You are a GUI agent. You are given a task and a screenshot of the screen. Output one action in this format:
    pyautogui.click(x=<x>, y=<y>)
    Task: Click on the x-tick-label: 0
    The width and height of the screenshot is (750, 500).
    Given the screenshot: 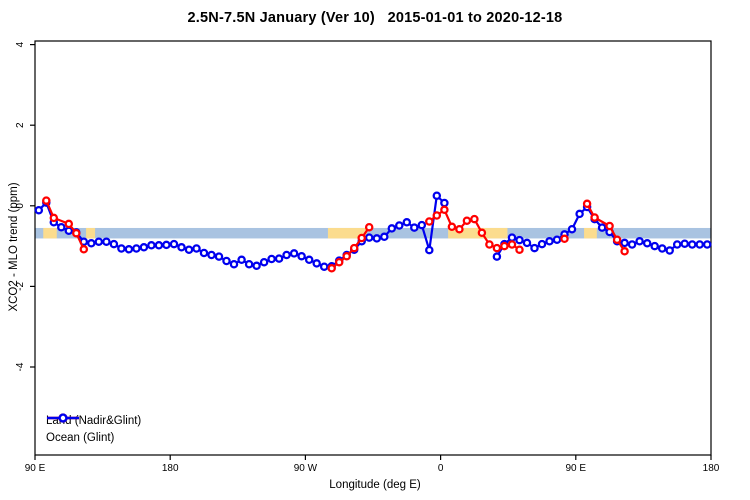 What is the action you would take?
    pyautogui.click(x=441, y=468)
    